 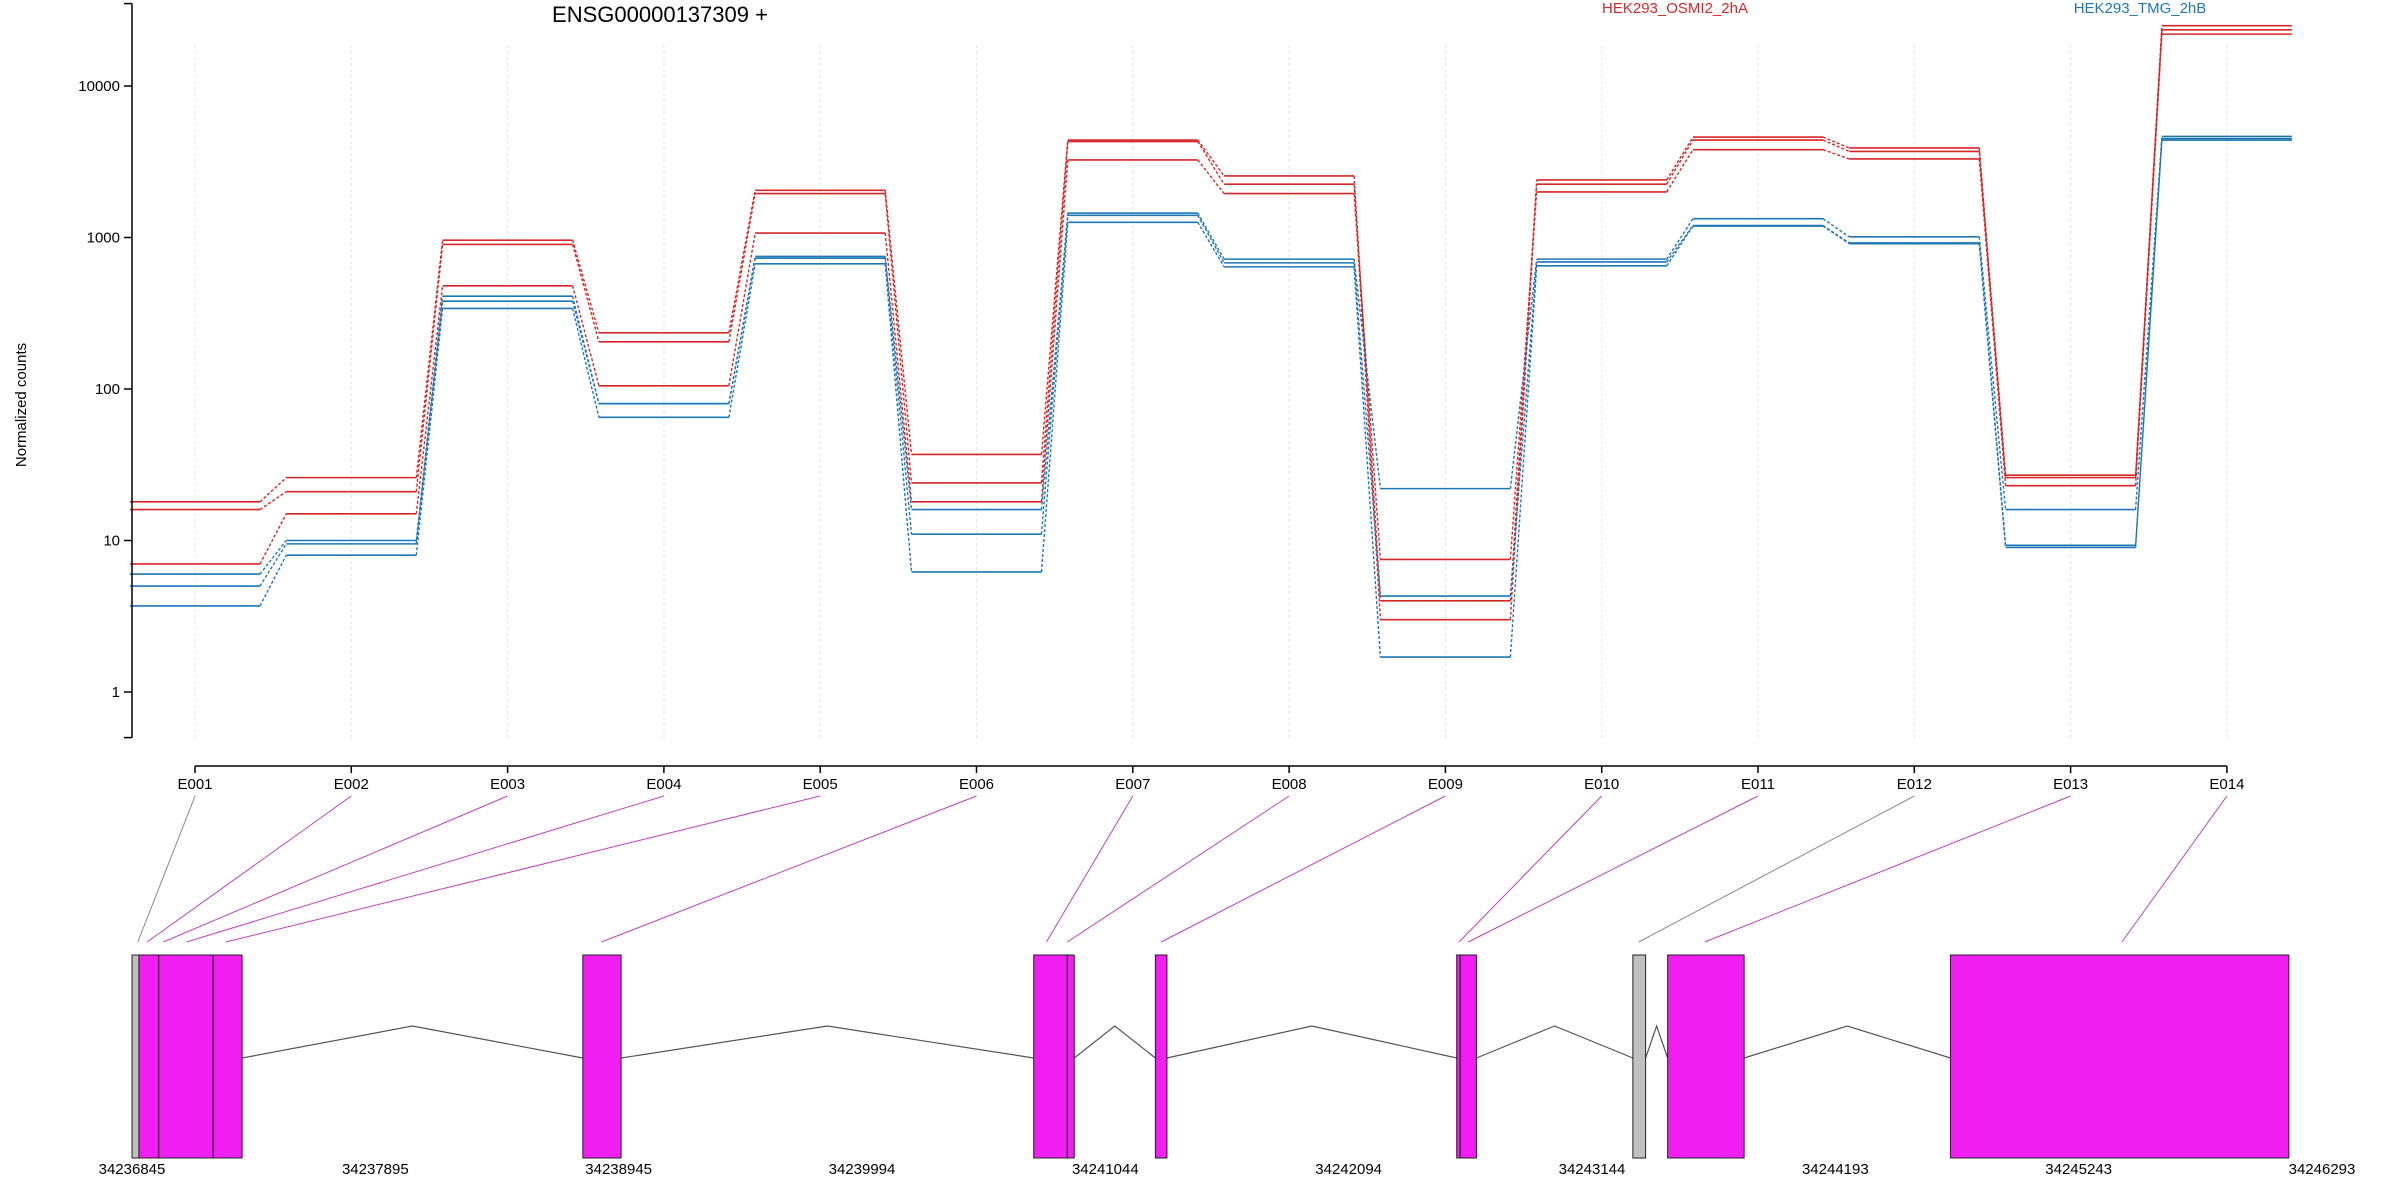 I want to click on x-tick-label: E014, so click(x=2226, y=784).